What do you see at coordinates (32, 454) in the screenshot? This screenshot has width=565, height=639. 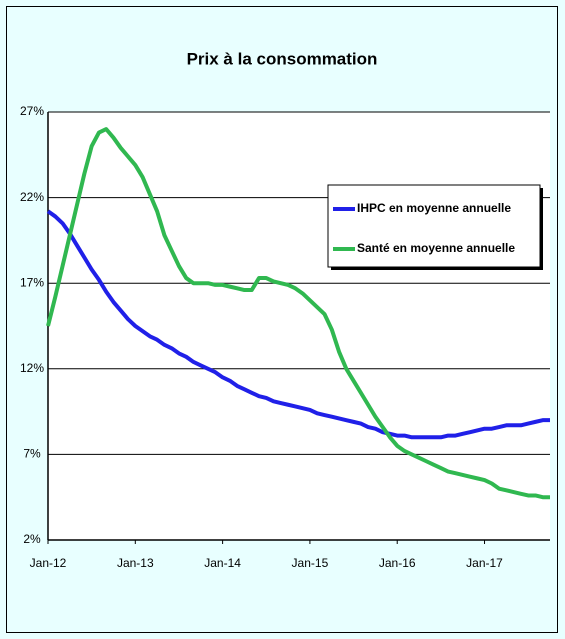 I see `y-tick-label: 7%` at bounding box center [32, 454].